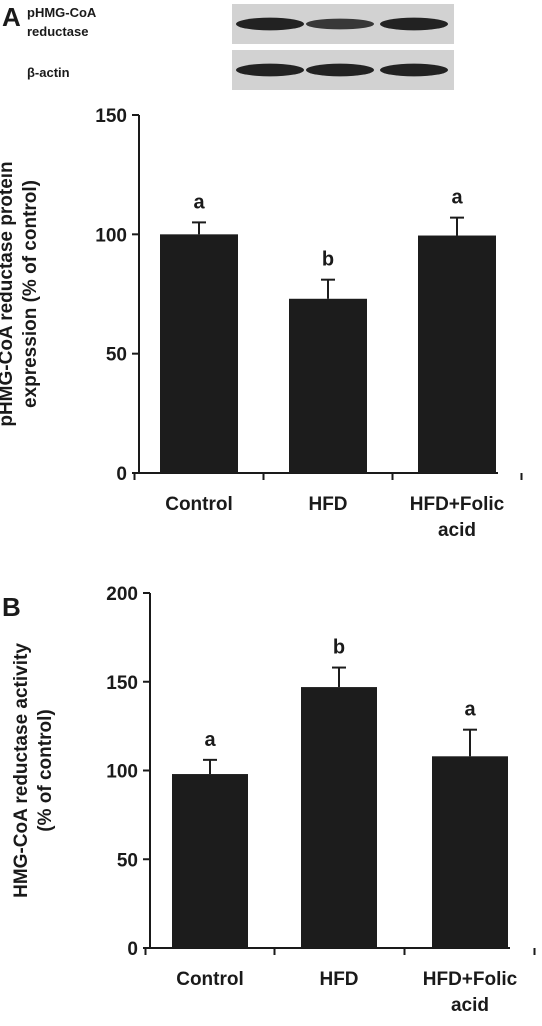 This screenshot has width=542, height=1026. Describe the element at coordinates (45, 770) in the screenshot. I see `y-axis-title-line2: (% of control)` at that location.